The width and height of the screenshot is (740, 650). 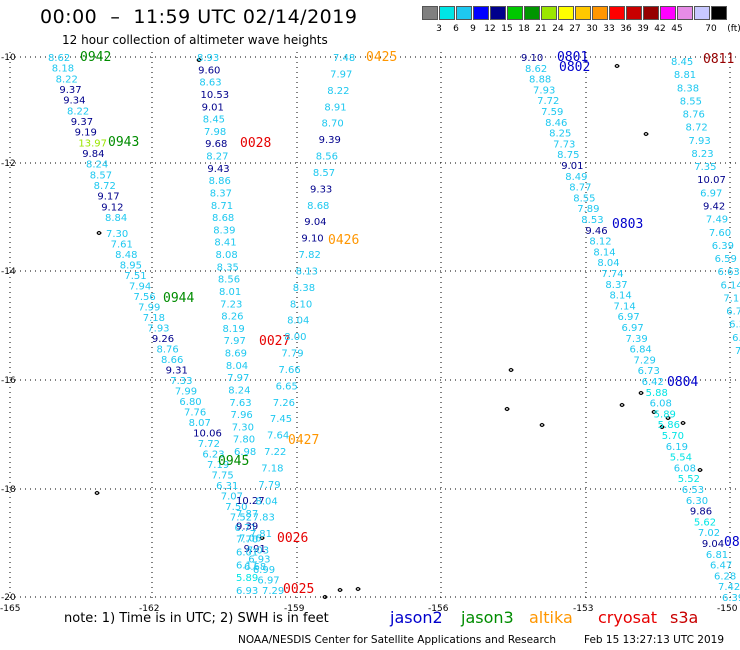 What do you see at coordinates (250, 501) in the screenshot?
I see `swh-value: 10.27` at bounding box center [250, 501].